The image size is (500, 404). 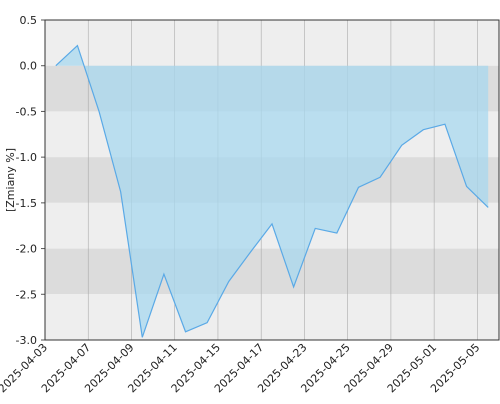 I want to click on y-tick-label: 0.5, so click(x=29, y=20).